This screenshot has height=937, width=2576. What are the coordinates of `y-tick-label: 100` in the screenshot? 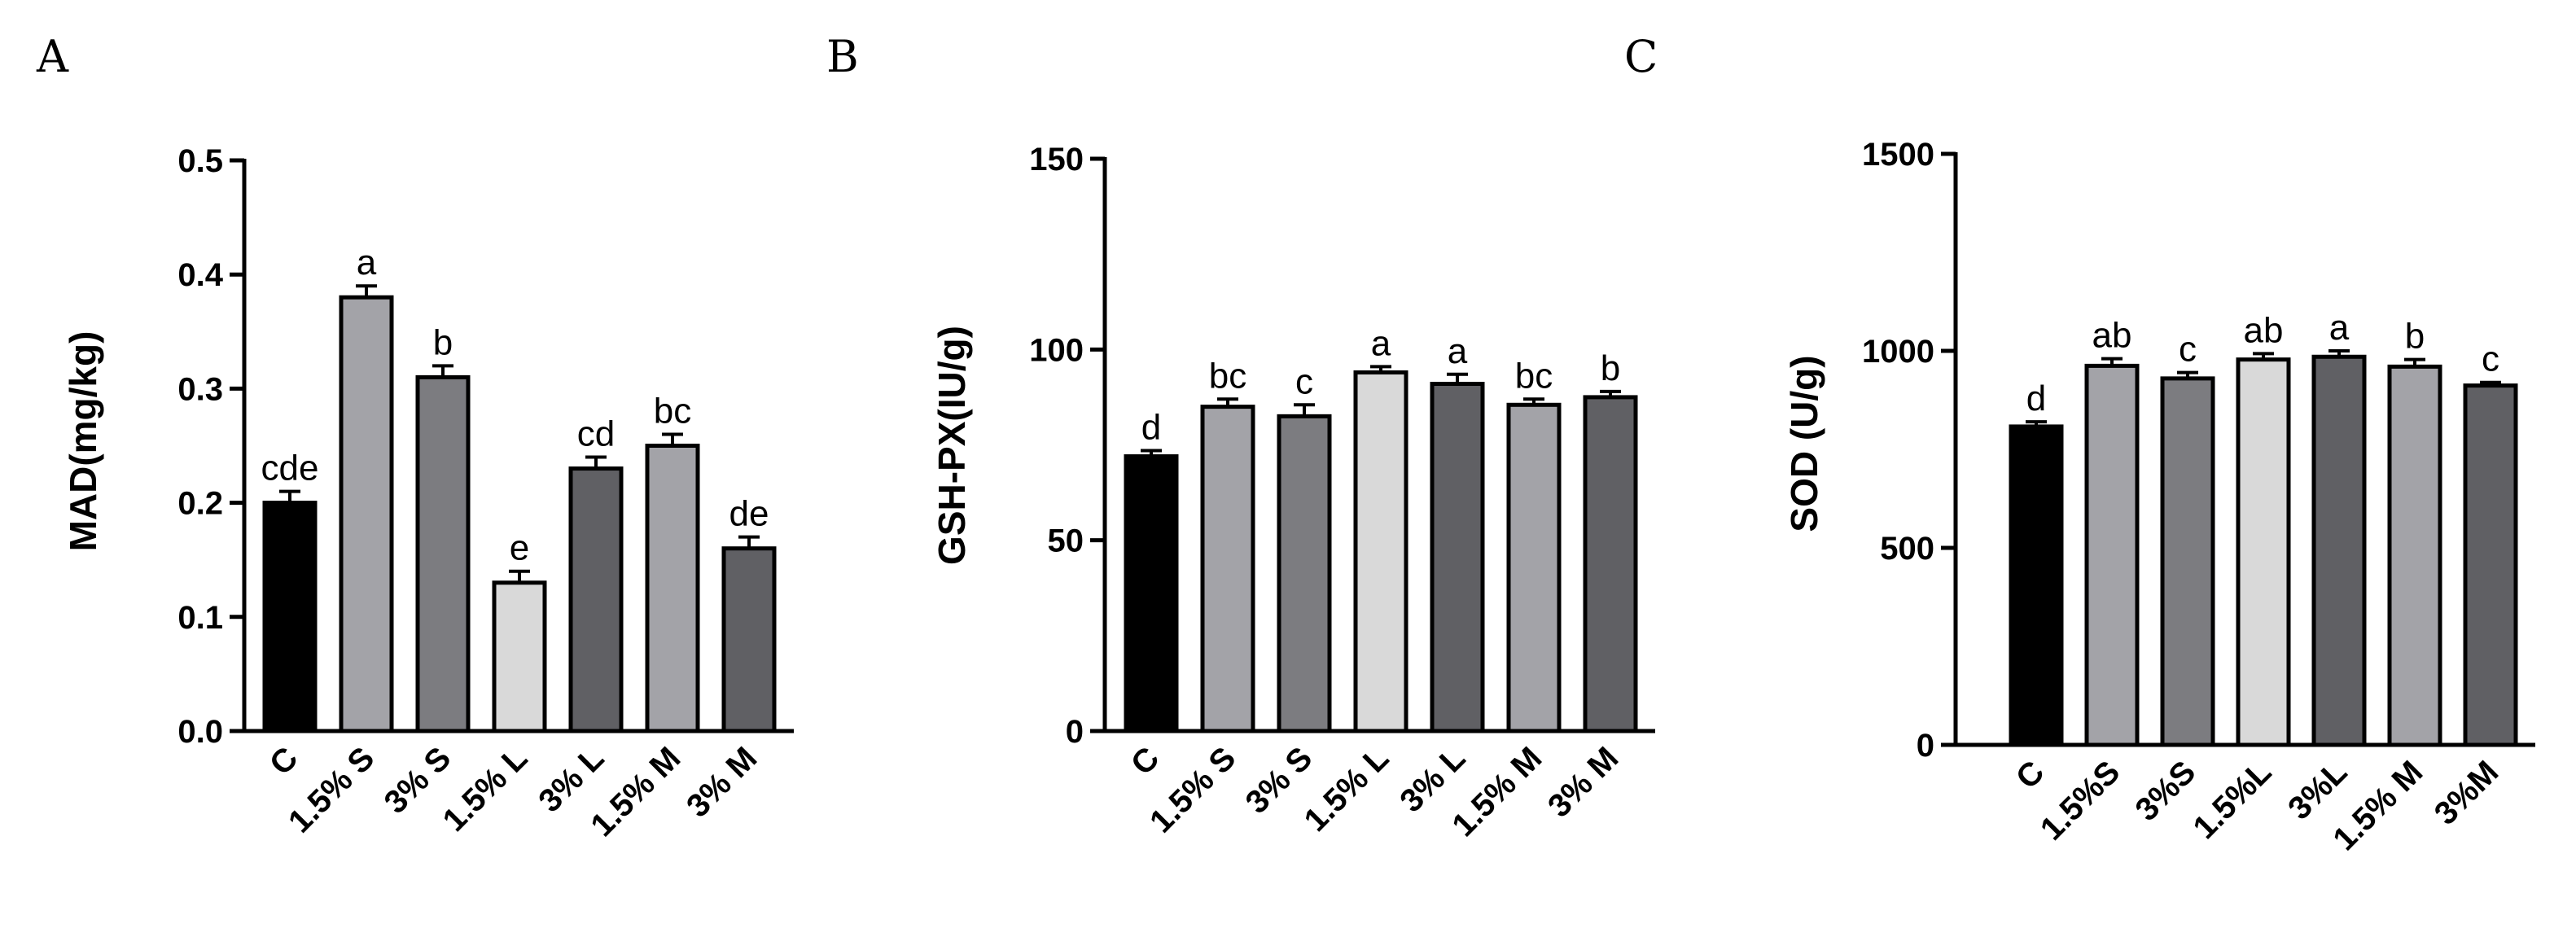 It's located at (1056, 350).